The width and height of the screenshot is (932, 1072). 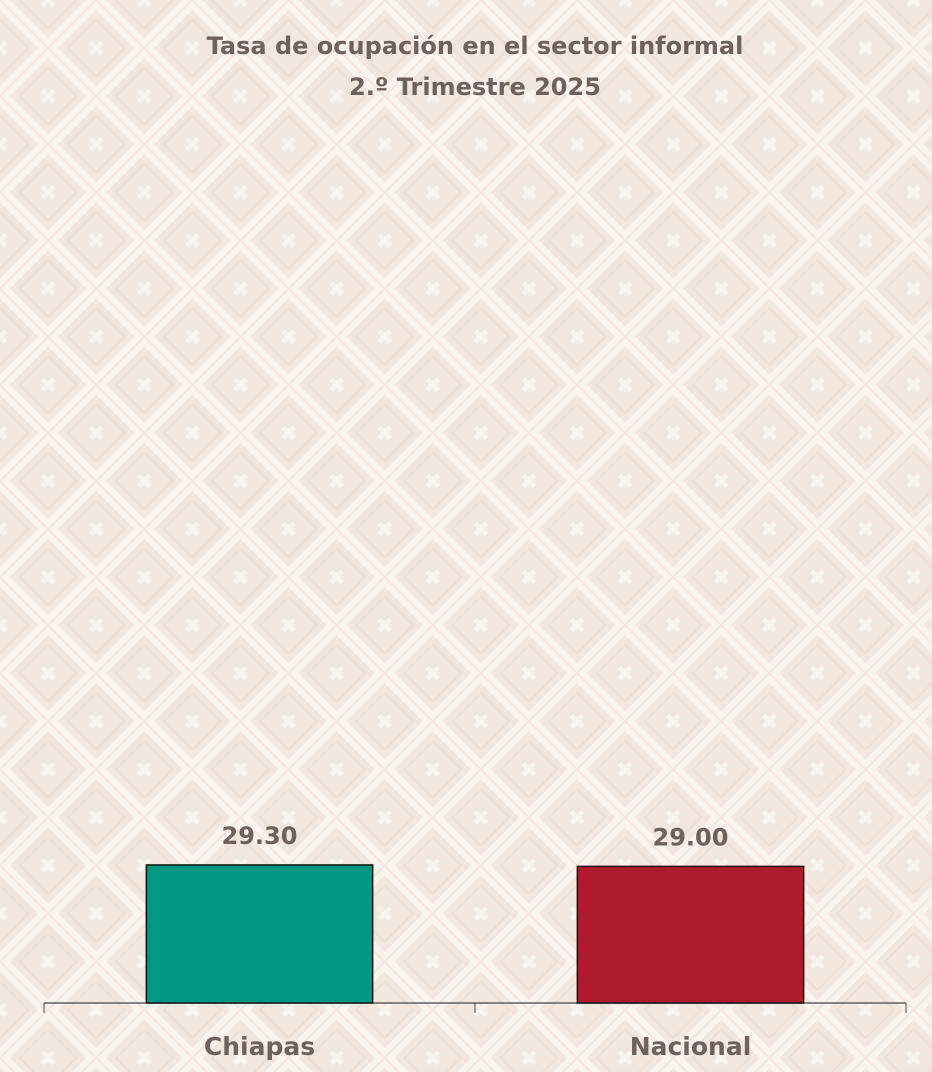 What do you see at coordinates (475, 87) in the screenshot?
I see `chart-subtitle: 2.º Trimestre 2025` at bounding box center [475, 87].